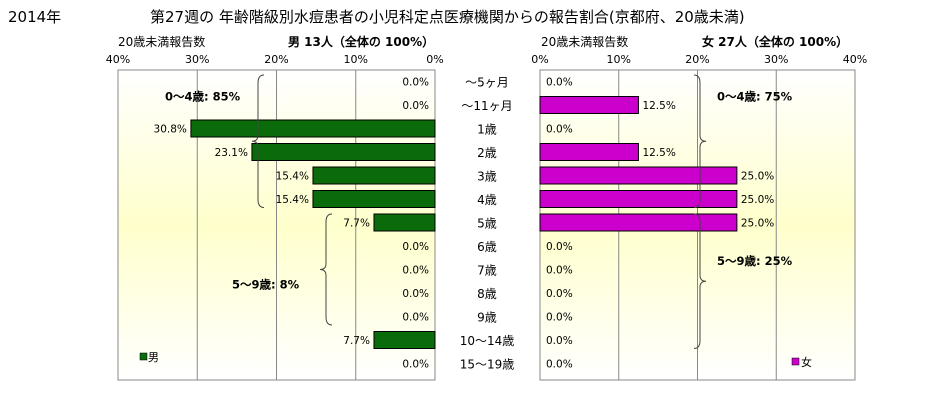 The height and width of the screenshot is (417, 944). I want to click on male-legend-label: 男, so click(153, 357).